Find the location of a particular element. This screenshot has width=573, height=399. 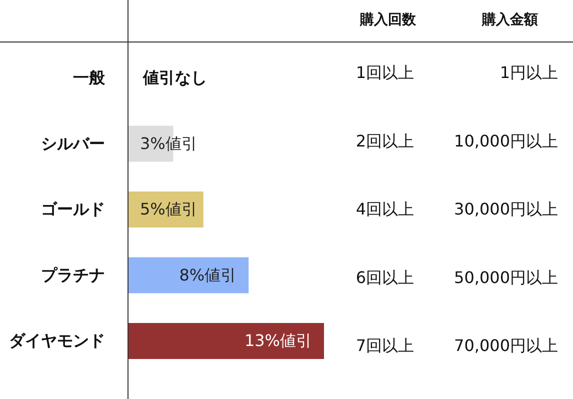

y-tick-label: 一般 is located at coordinates (89, 77).